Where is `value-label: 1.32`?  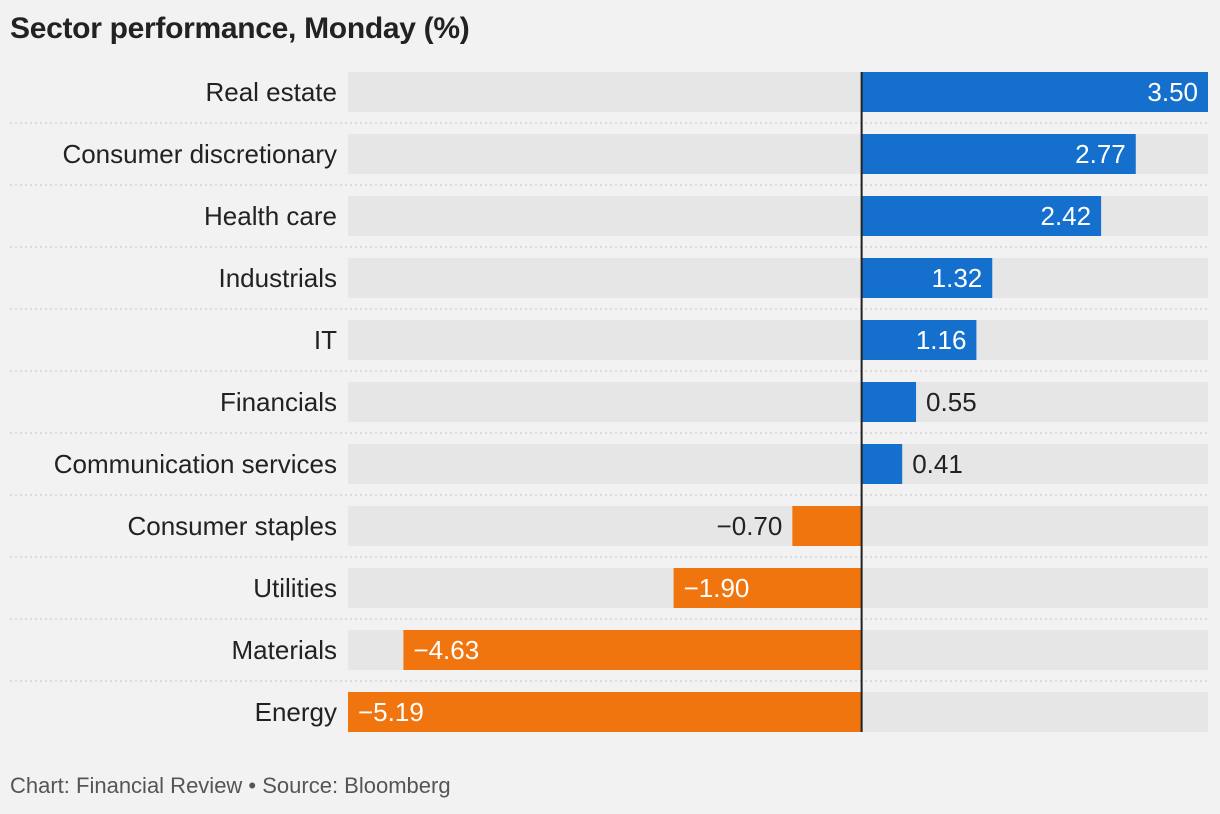
value-label: 1.32 is located at coordinates (957, 278).